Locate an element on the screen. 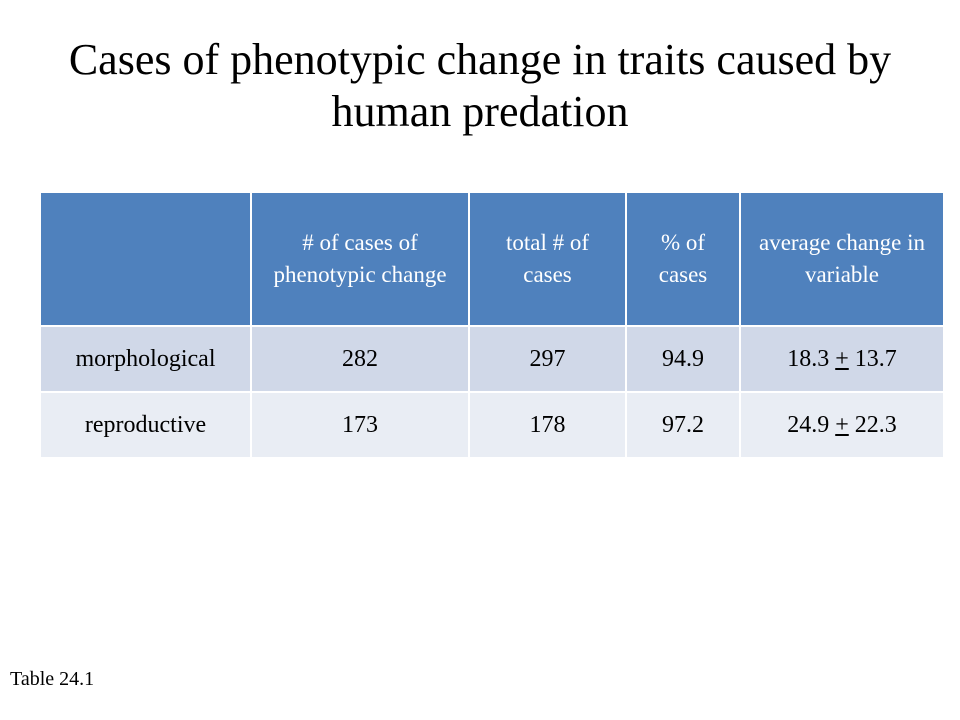 The image size is (960, 720). average-change-cell: 18.3 + 13.7 is located at coordinates (841, 358).